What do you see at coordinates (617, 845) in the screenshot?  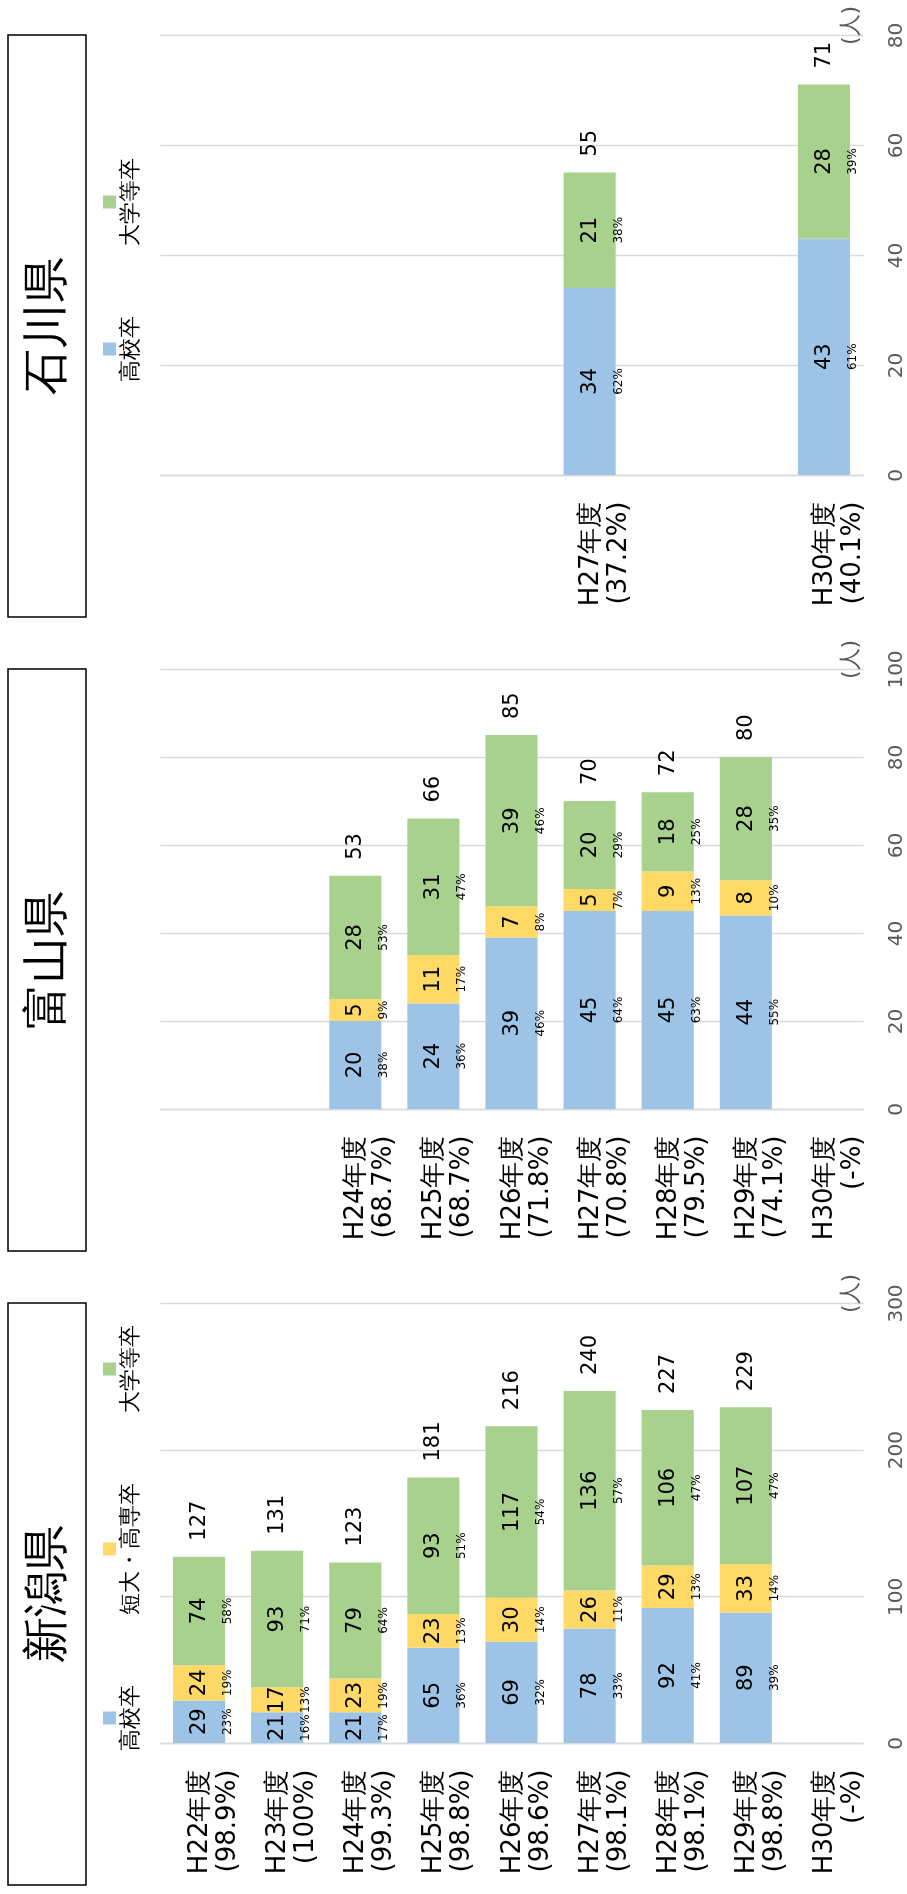 I see `annotation: 29%` at bounding box center [617, 845].